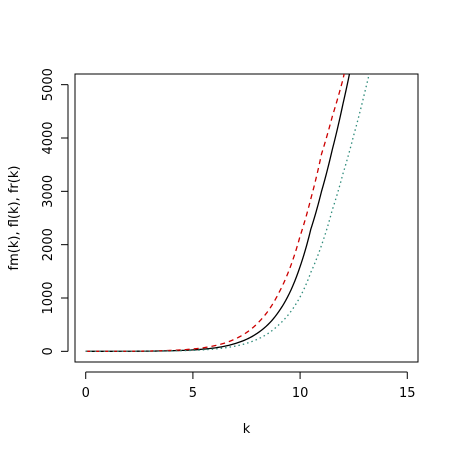  I want to click on x-tick-label: 0, so click(86, 393).